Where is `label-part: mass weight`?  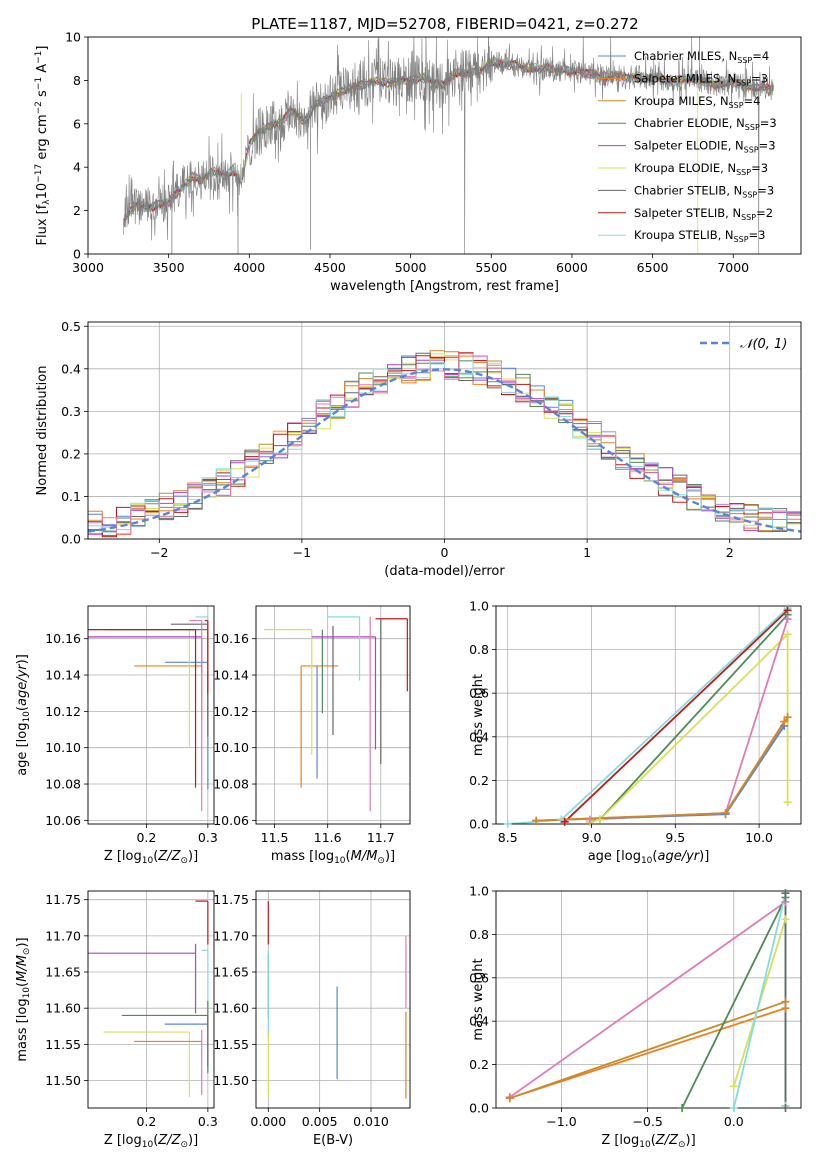
label-part: mass weight is located at coordinates (478, 715).